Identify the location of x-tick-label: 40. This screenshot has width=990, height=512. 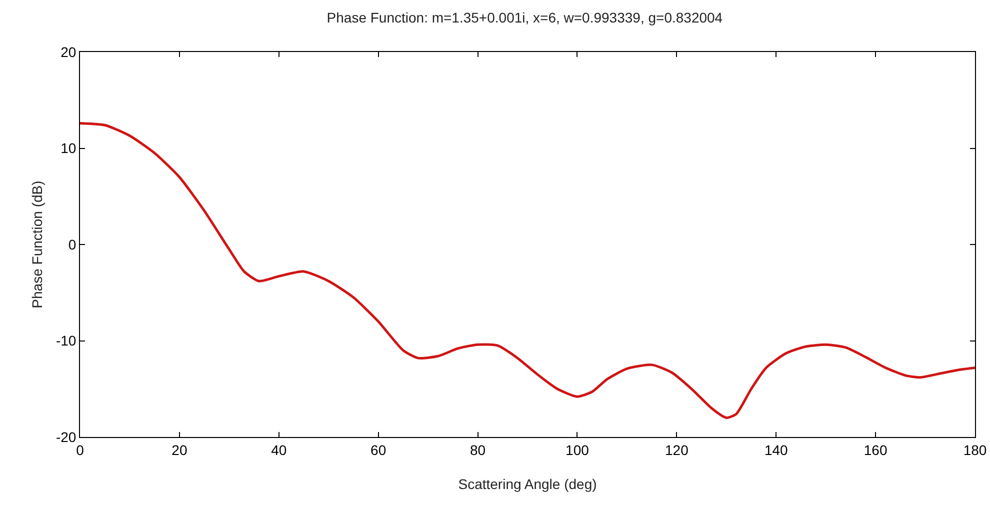
(279, 450).